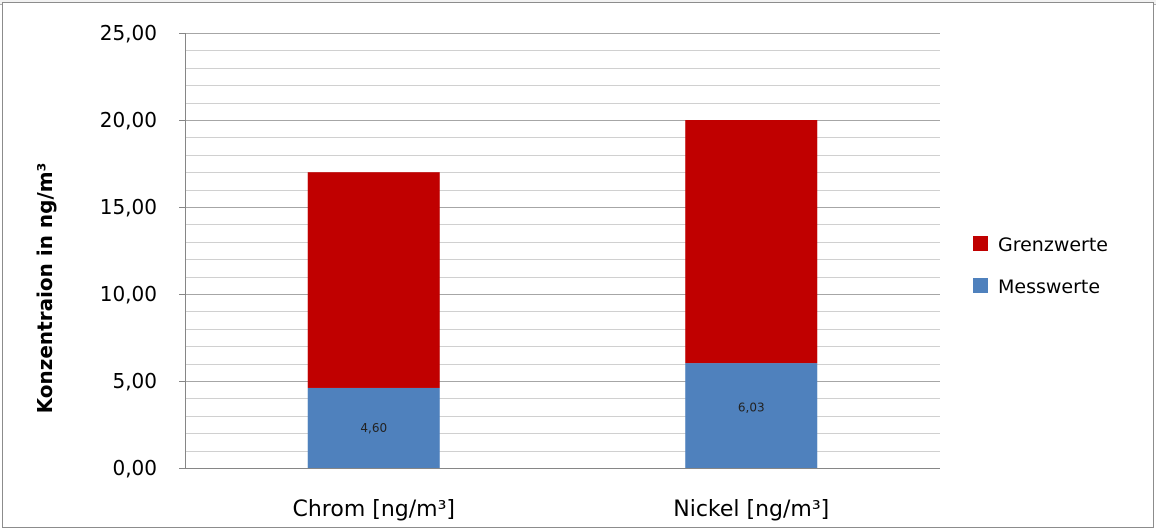 The image size is (1156, 530). Describe the element at coordinates (980, 285) in the screenshot. I see `legend-swatch-messwerte` at that location.